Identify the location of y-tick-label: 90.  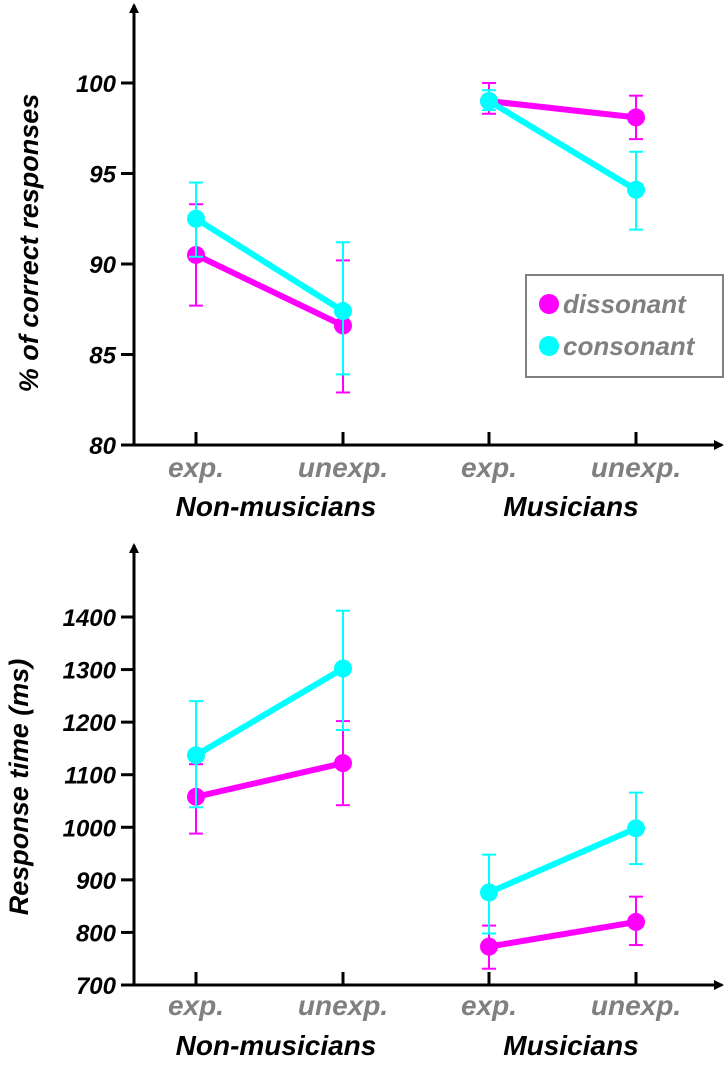
(102, 265).